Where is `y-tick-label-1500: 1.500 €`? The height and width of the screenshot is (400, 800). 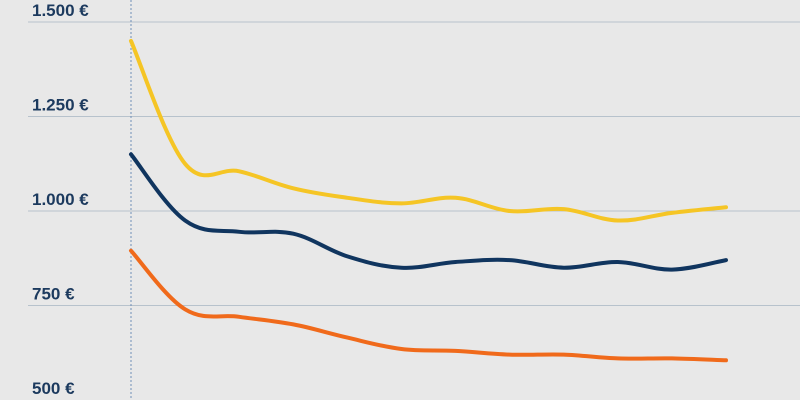
y-tick-label-1500: 1.500 € is located at coordinates (60, 10).